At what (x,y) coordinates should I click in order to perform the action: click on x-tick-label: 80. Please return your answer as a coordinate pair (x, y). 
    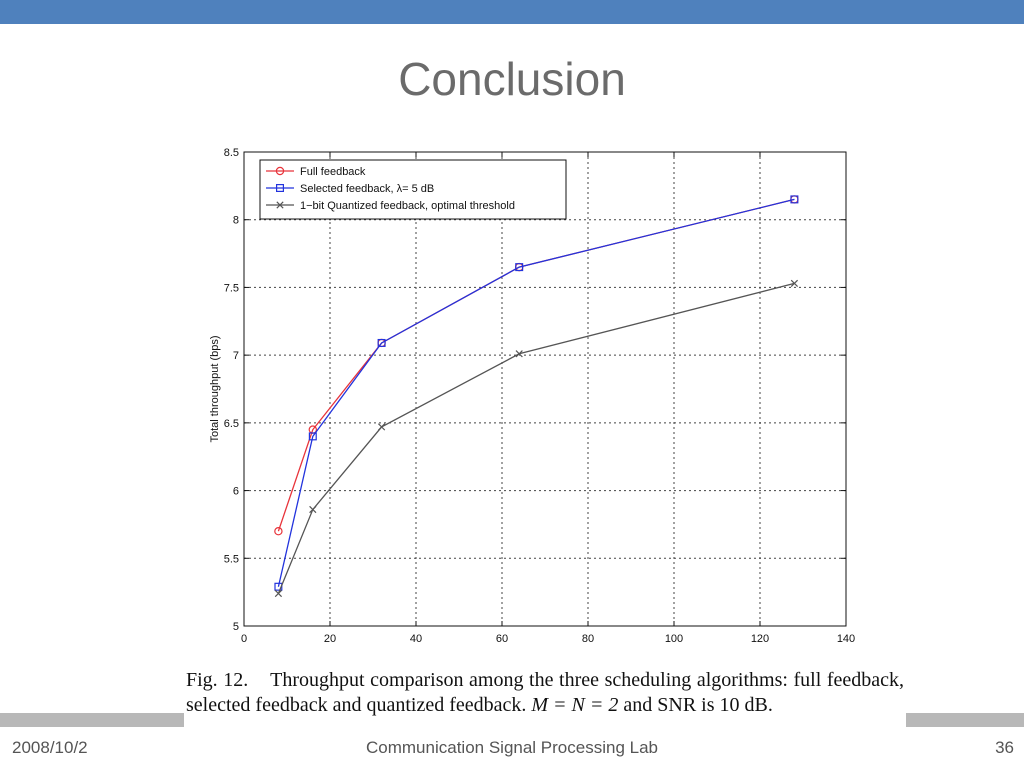
    Looking at the image, I should click on (588, 639).